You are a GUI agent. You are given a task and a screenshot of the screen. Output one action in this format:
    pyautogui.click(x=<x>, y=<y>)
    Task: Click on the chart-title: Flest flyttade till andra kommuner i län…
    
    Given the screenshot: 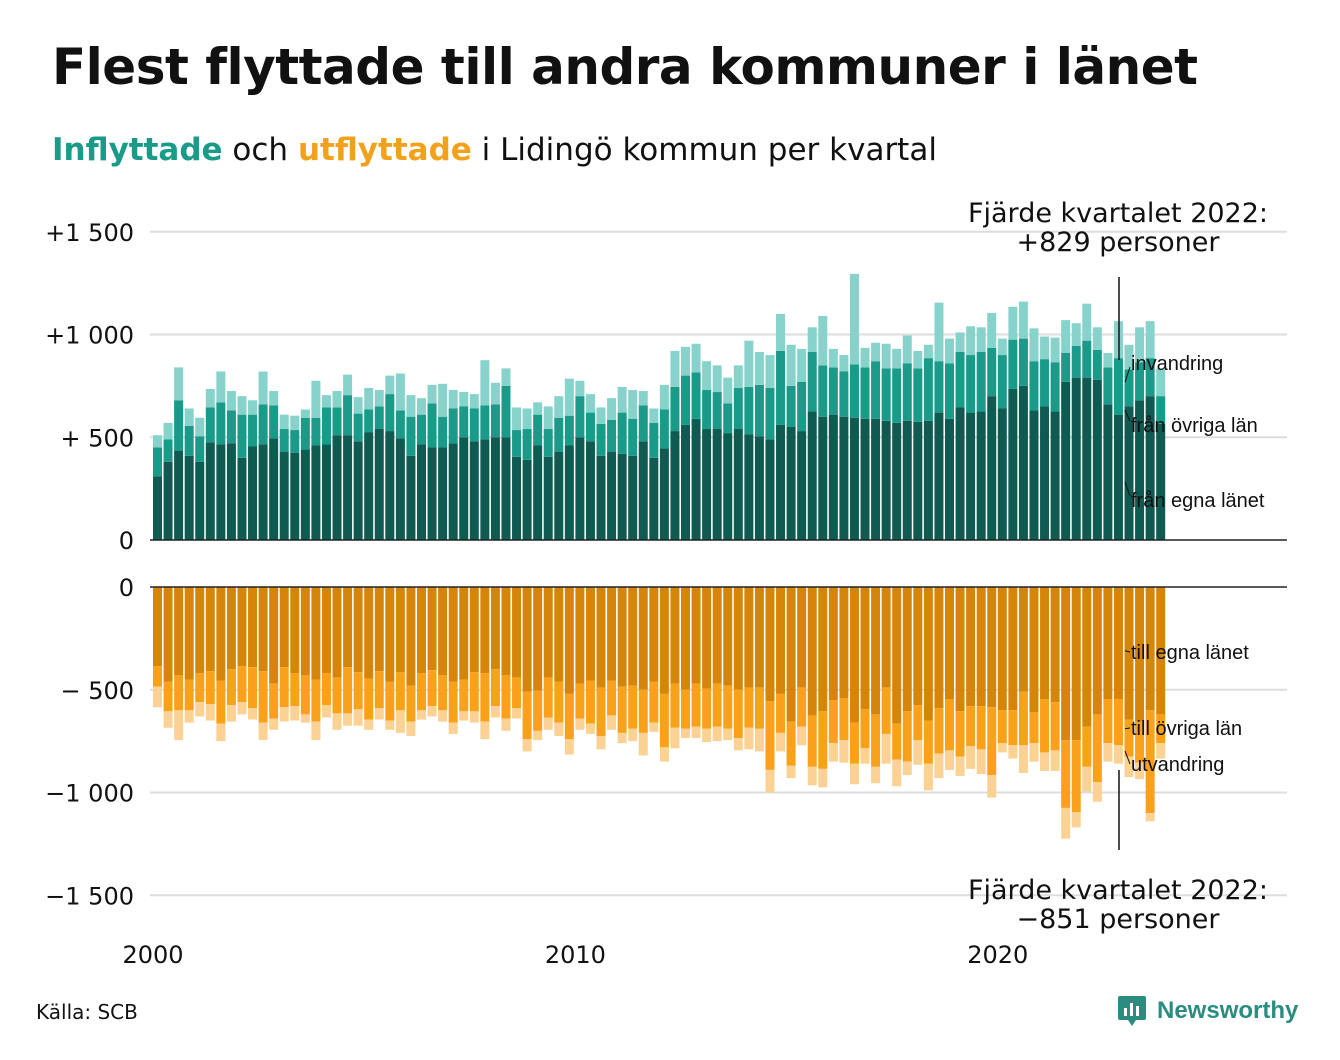 What is the action you would take?
    pyautogui.click(x=625, y=67)
    